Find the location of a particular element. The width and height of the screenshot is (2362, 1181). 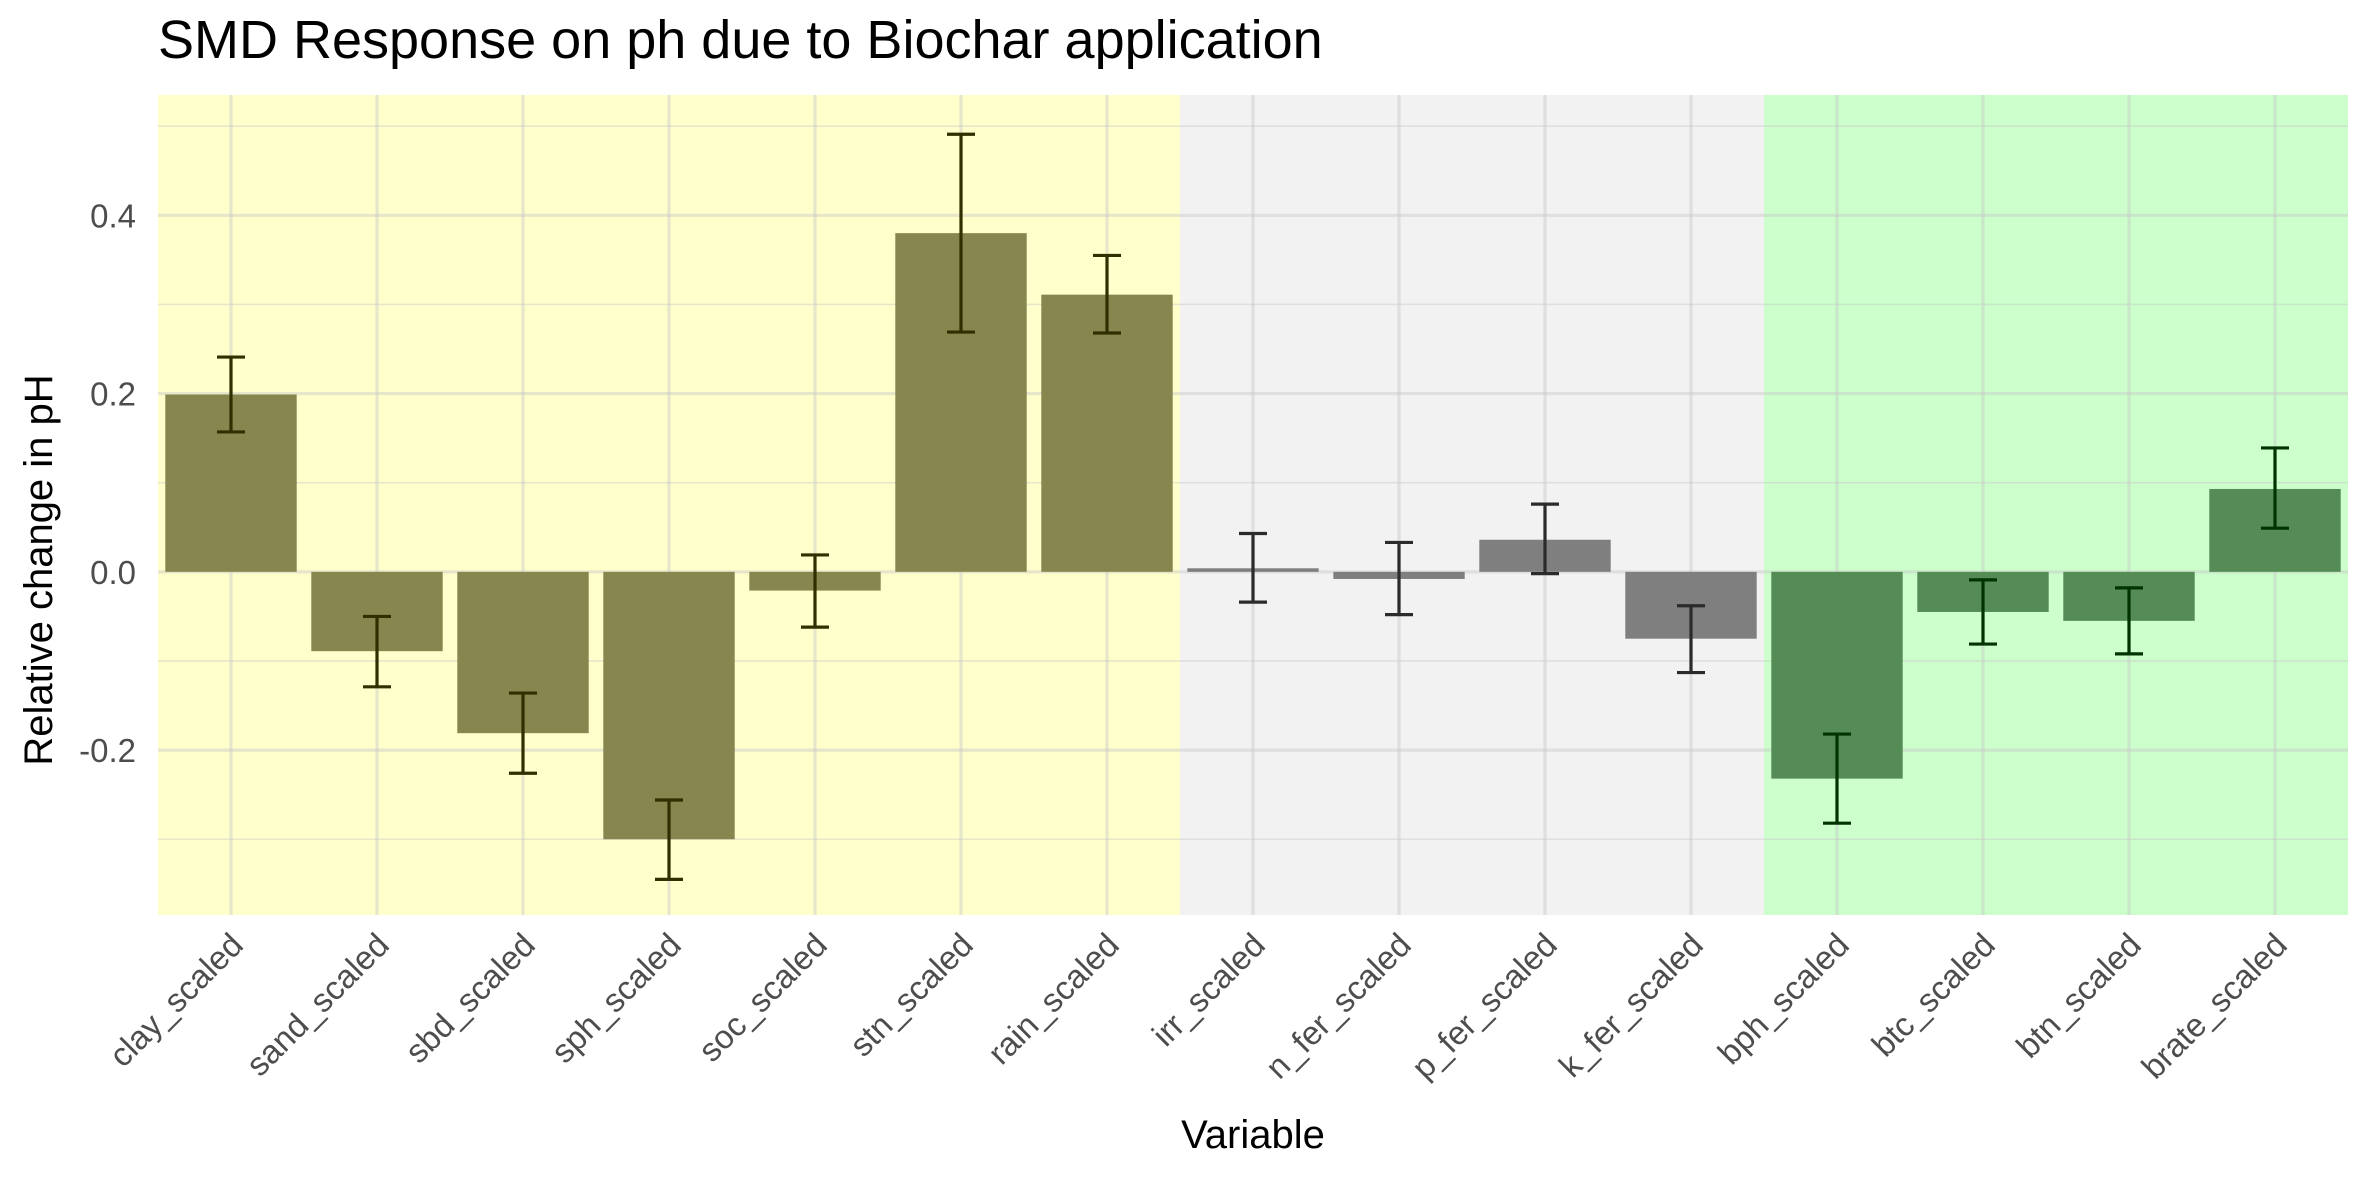

bar-sph_scaled is located at coordinates (669, 705).